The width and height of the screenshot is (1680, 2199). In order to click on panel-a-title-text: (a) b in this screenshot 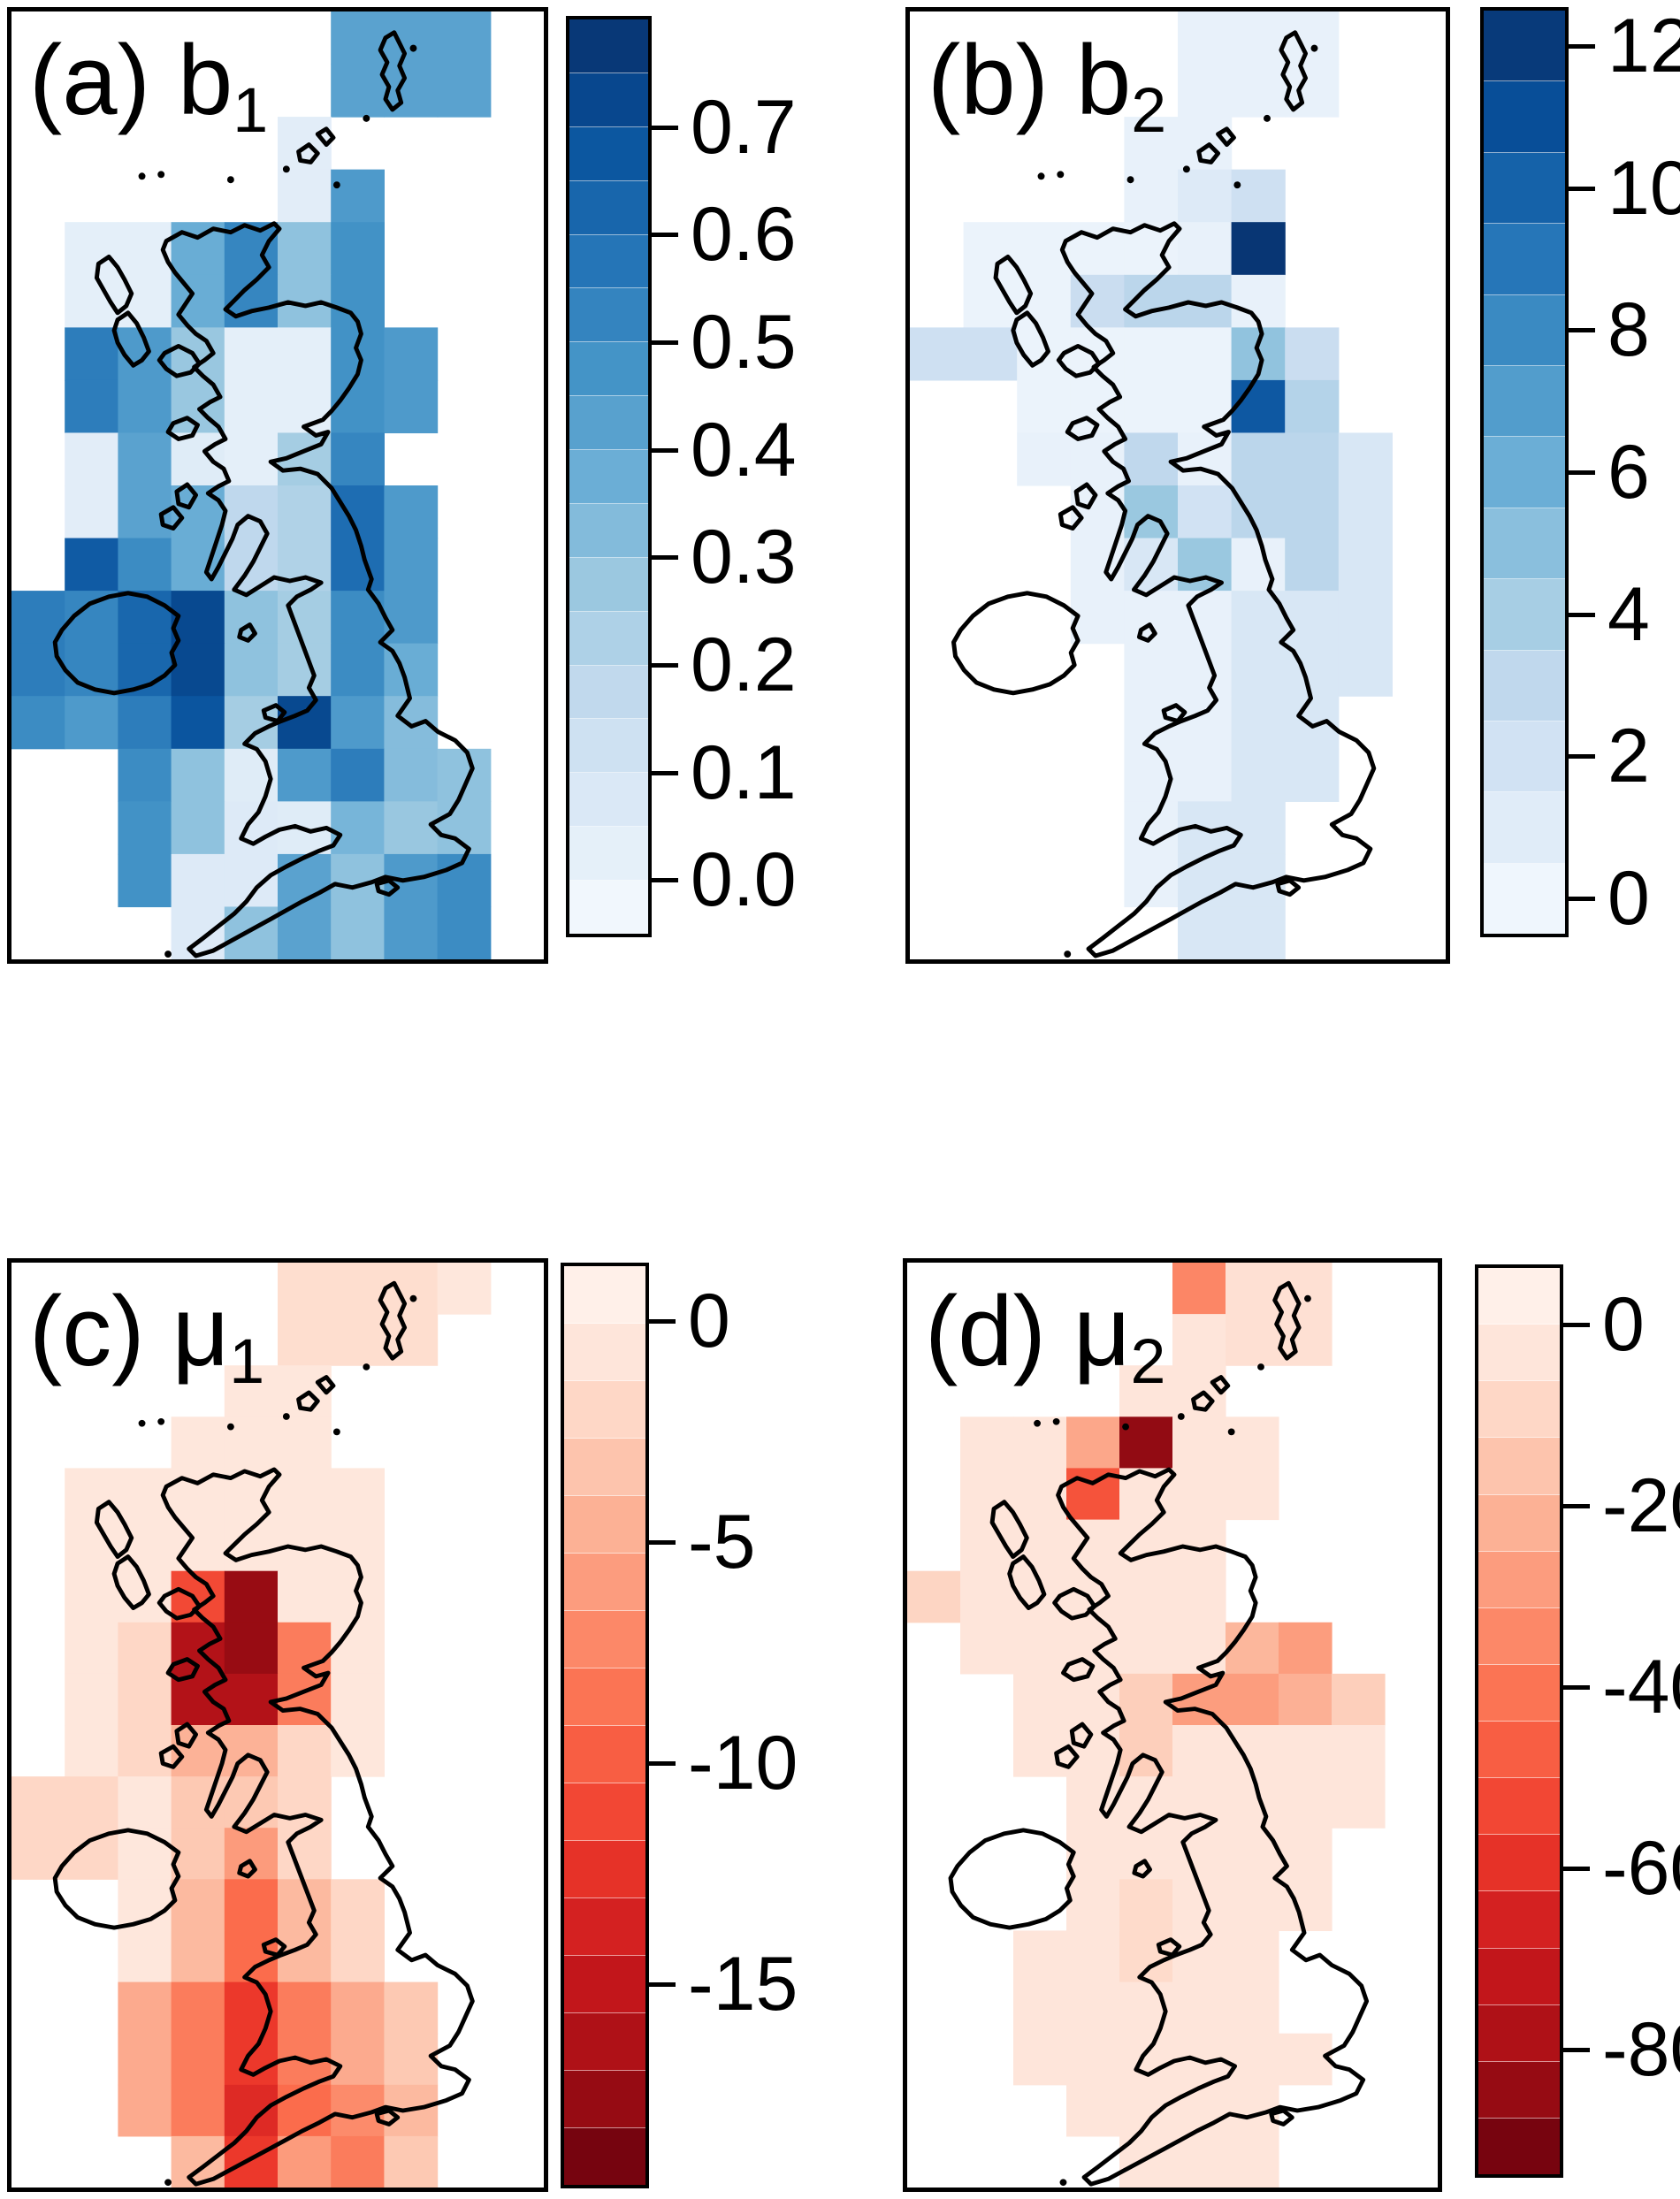, I will do `click(131, 80)`.